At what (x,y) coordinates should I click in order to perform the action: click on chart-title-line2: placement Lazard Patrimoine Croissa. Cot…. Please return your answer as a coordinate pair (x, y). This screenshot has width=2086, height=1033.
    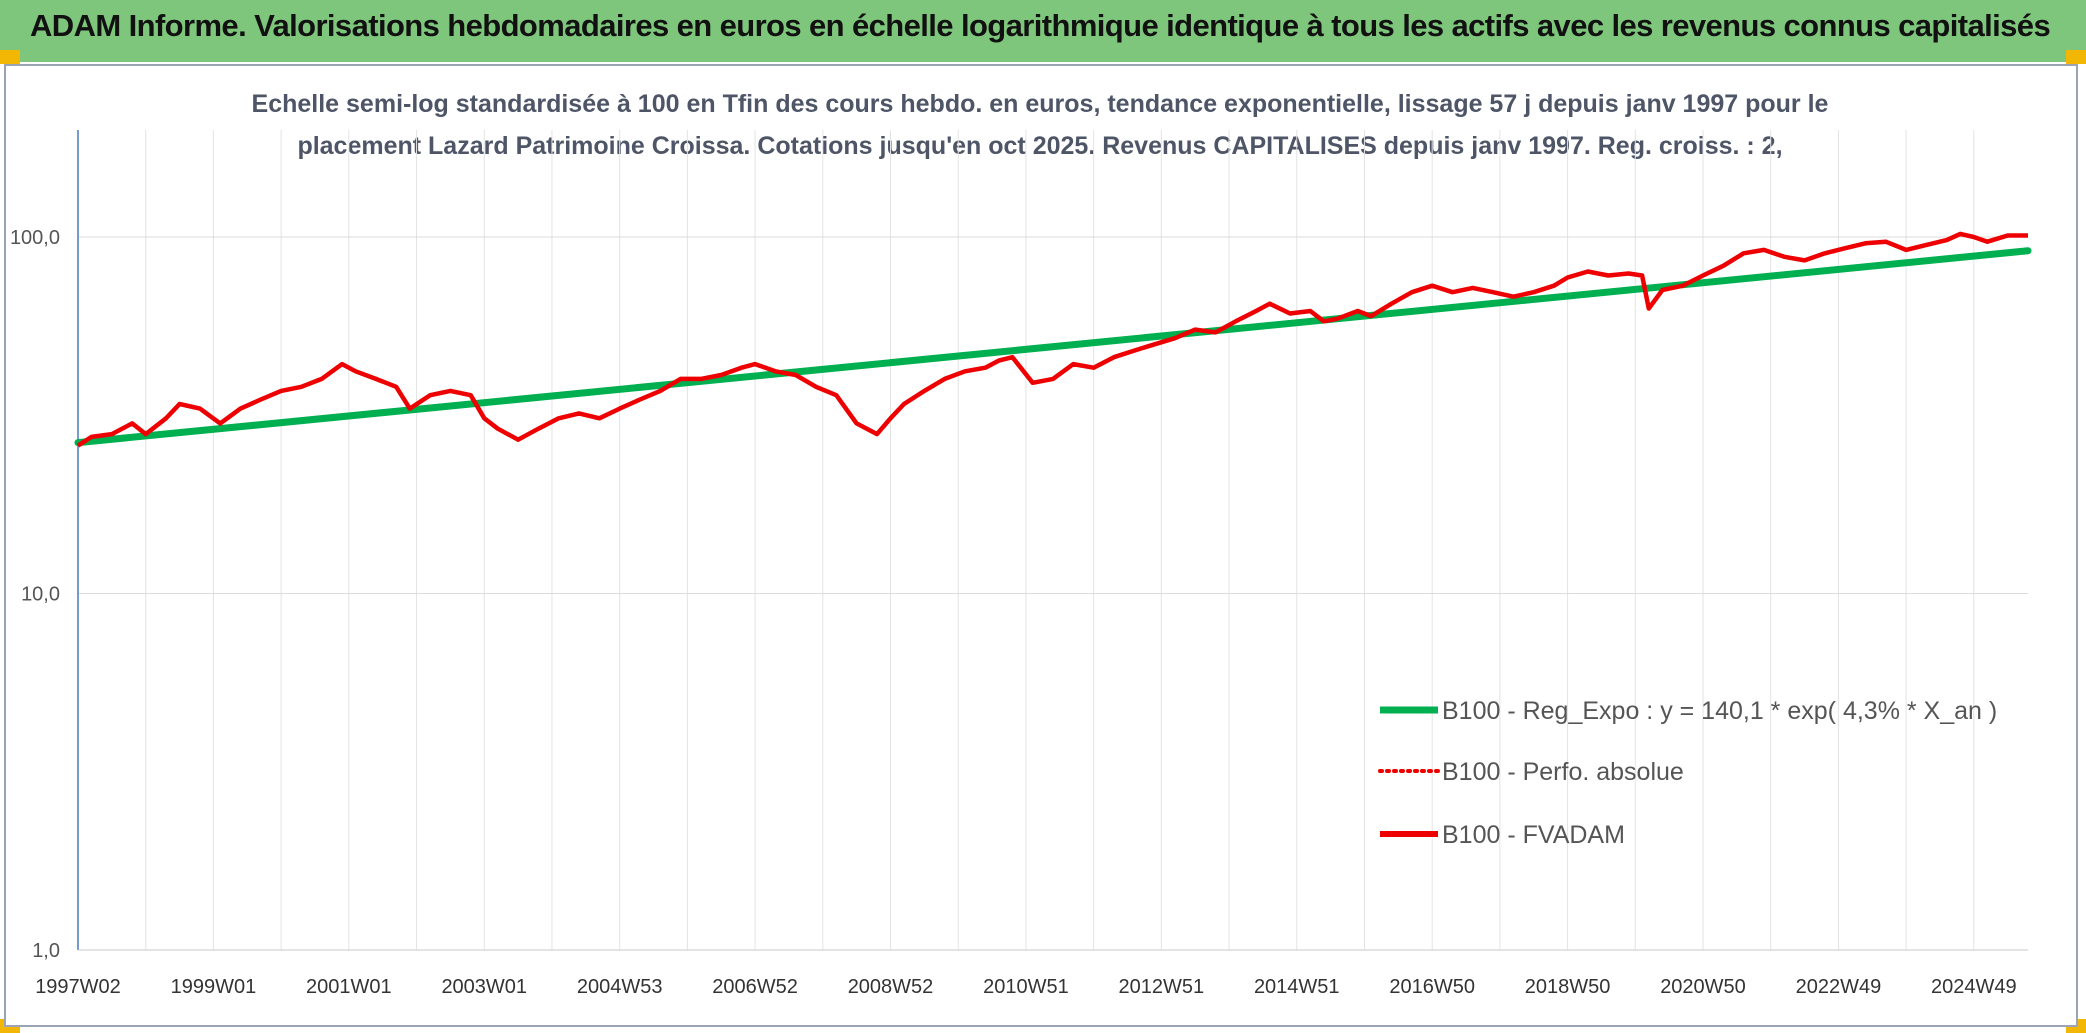
    Looking at the image, I should click on (1040, 146).